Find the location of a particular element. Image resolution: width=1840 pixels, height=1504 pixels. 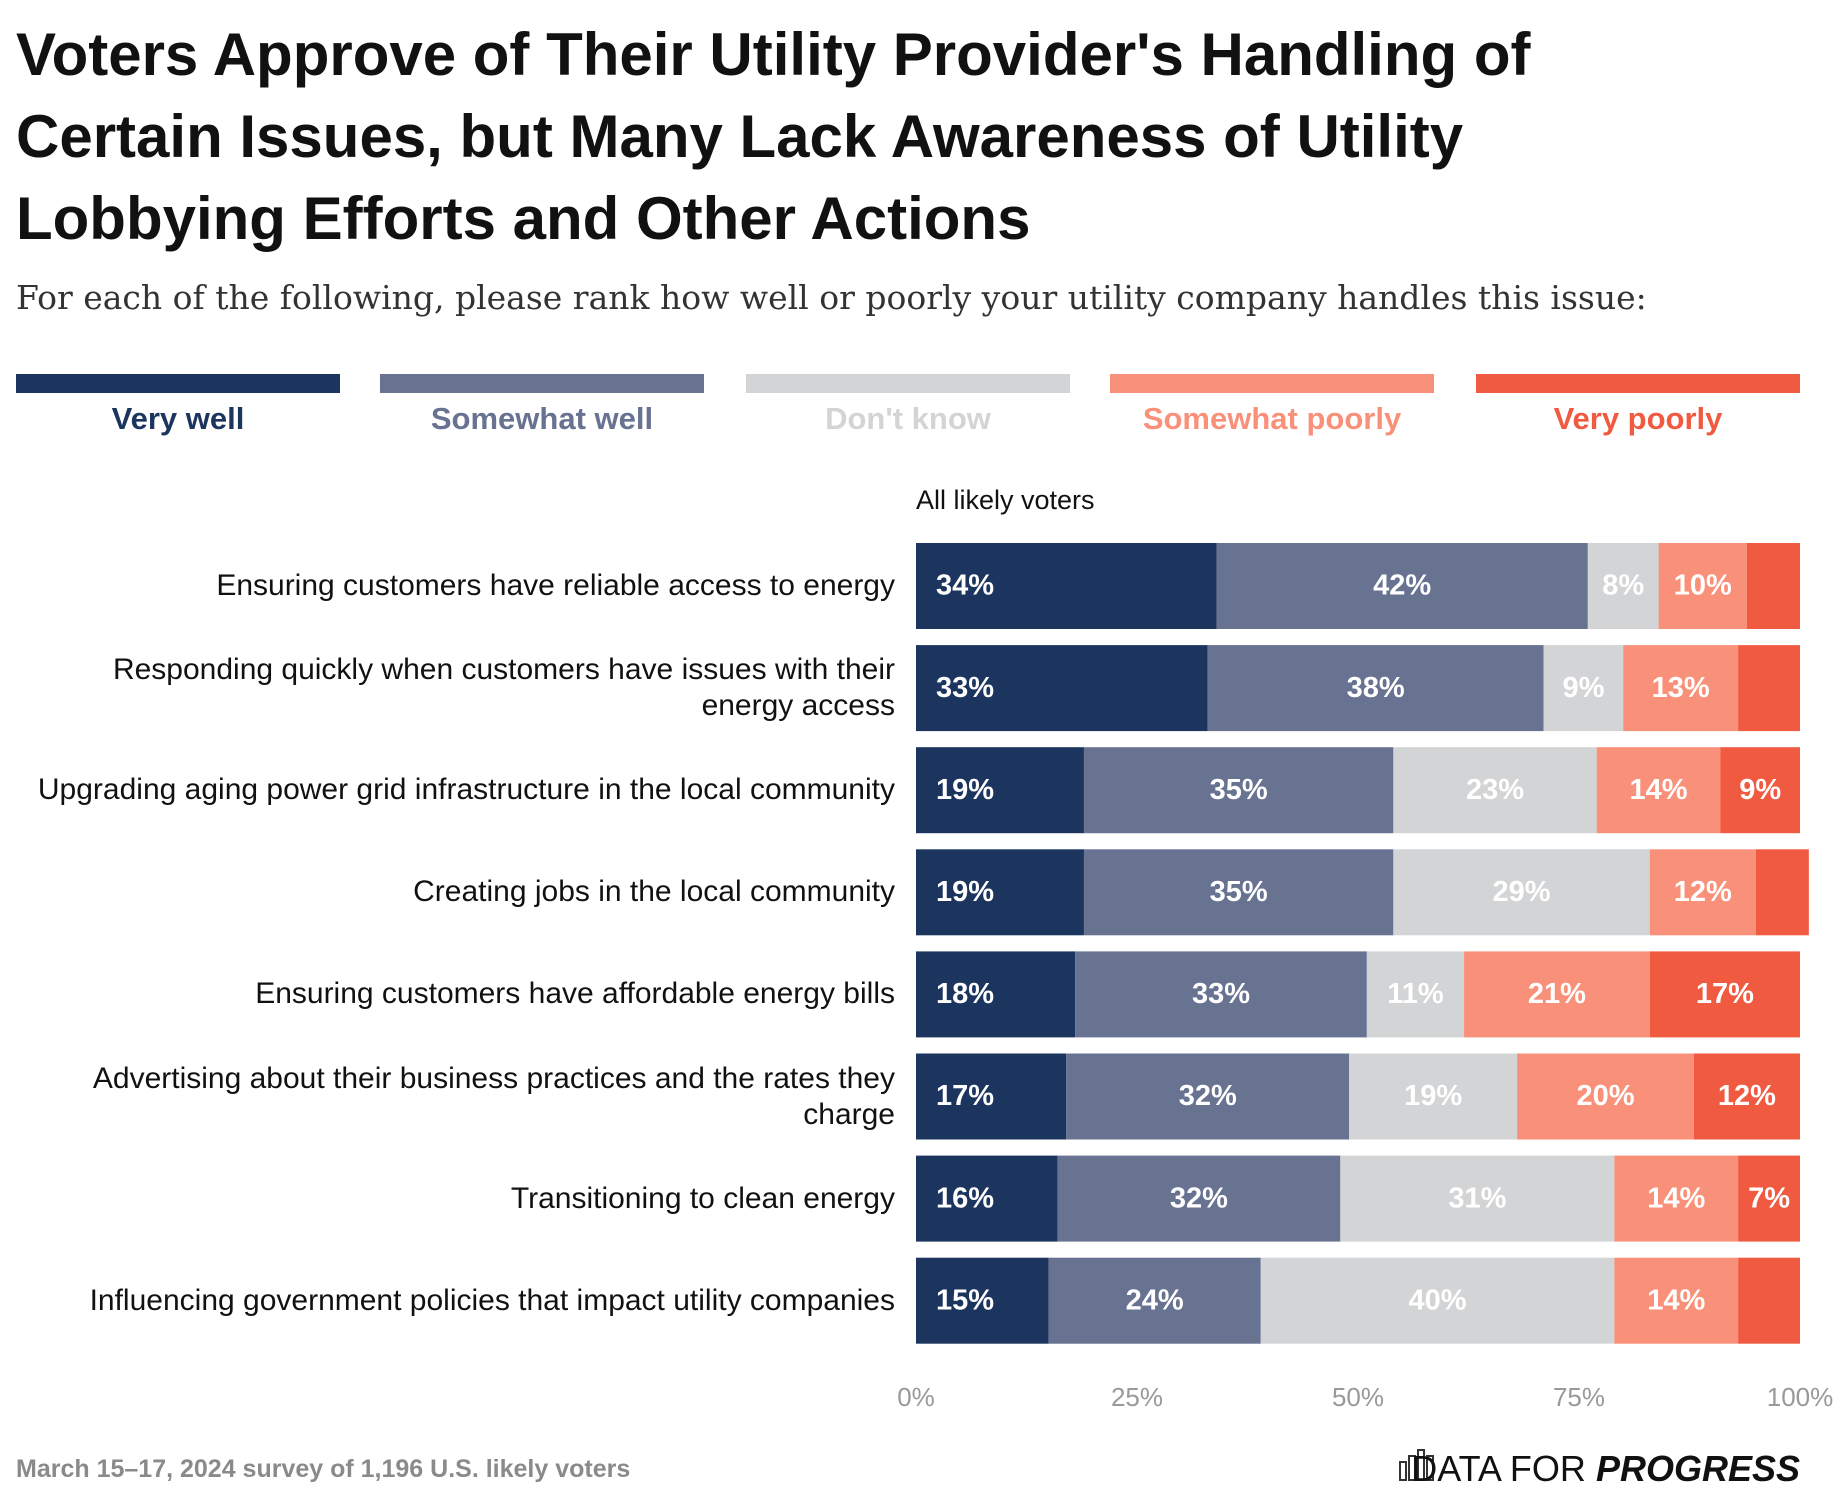

data-label: 21% is located at coordinates (1557, 994).